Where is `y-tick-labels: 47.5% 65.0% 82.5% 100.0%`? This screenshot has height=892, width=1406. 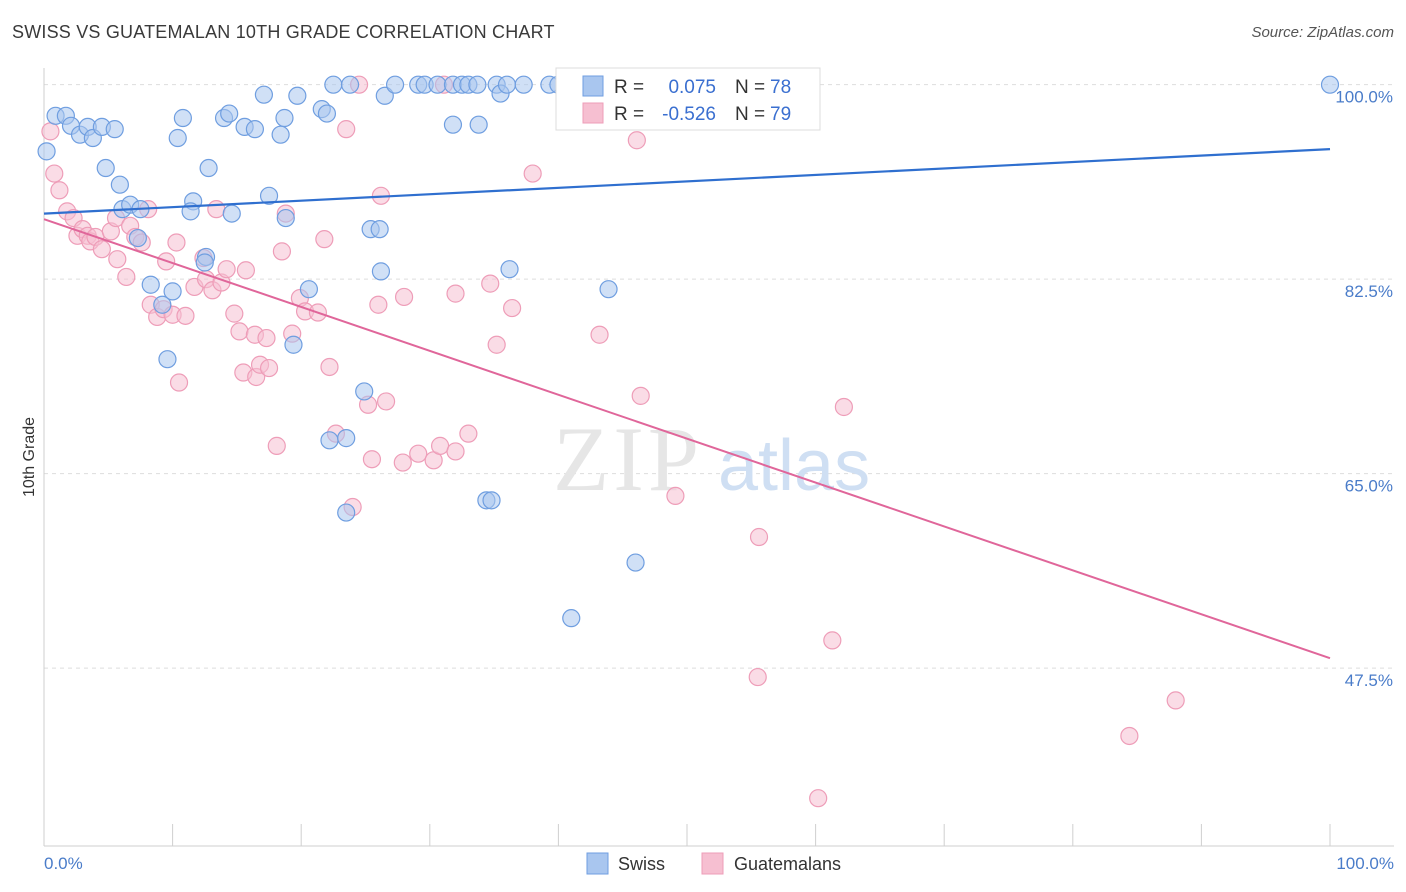
y-tick-labels: 47.5% 65.0% 82.5% 100.0% is located at coordinates (1364, 389).